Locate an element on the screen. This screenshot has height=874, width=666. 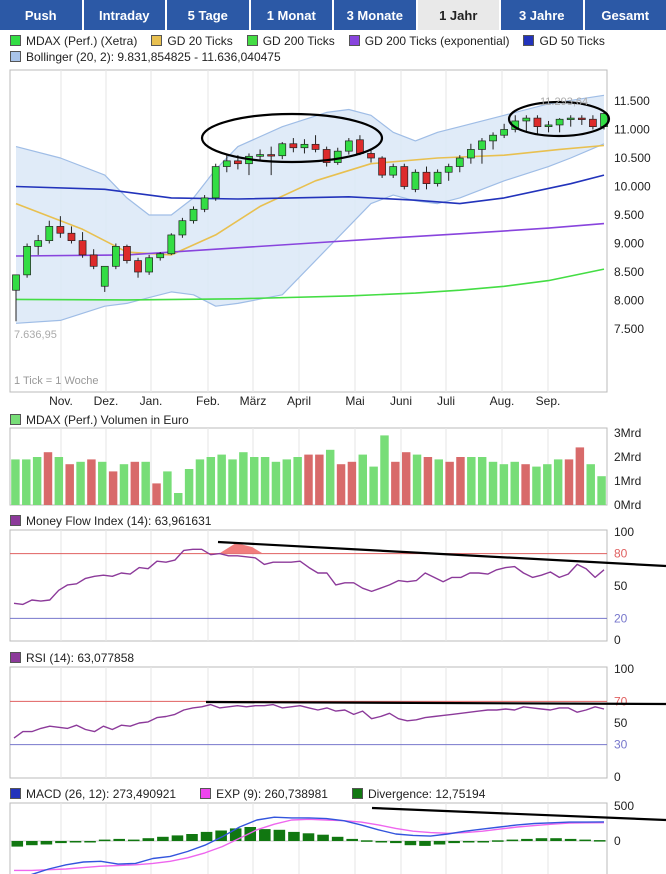
legend-item-2-label: GD 200 Ticks is located at coordinates (298, 41).